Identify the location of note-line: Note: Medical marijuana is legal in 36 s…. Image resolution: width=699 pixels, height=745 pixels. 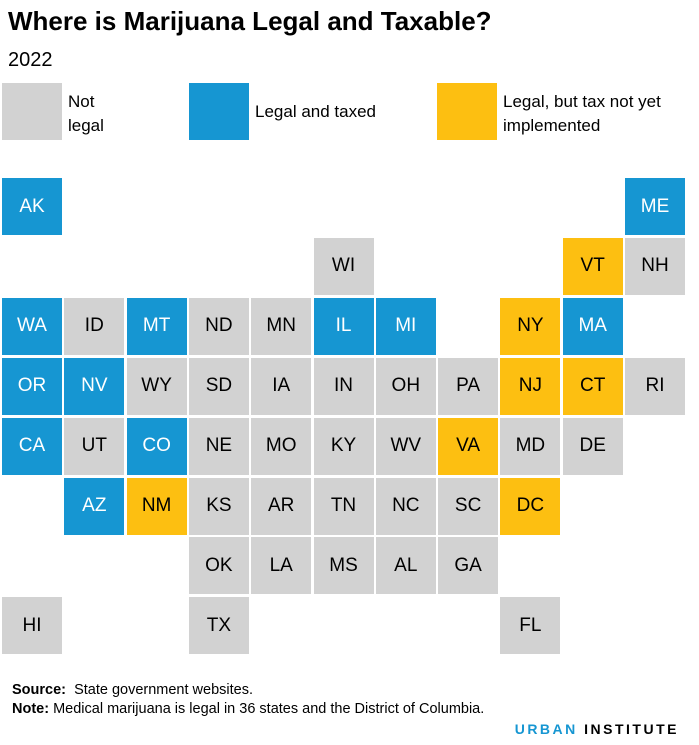
(252, 709).